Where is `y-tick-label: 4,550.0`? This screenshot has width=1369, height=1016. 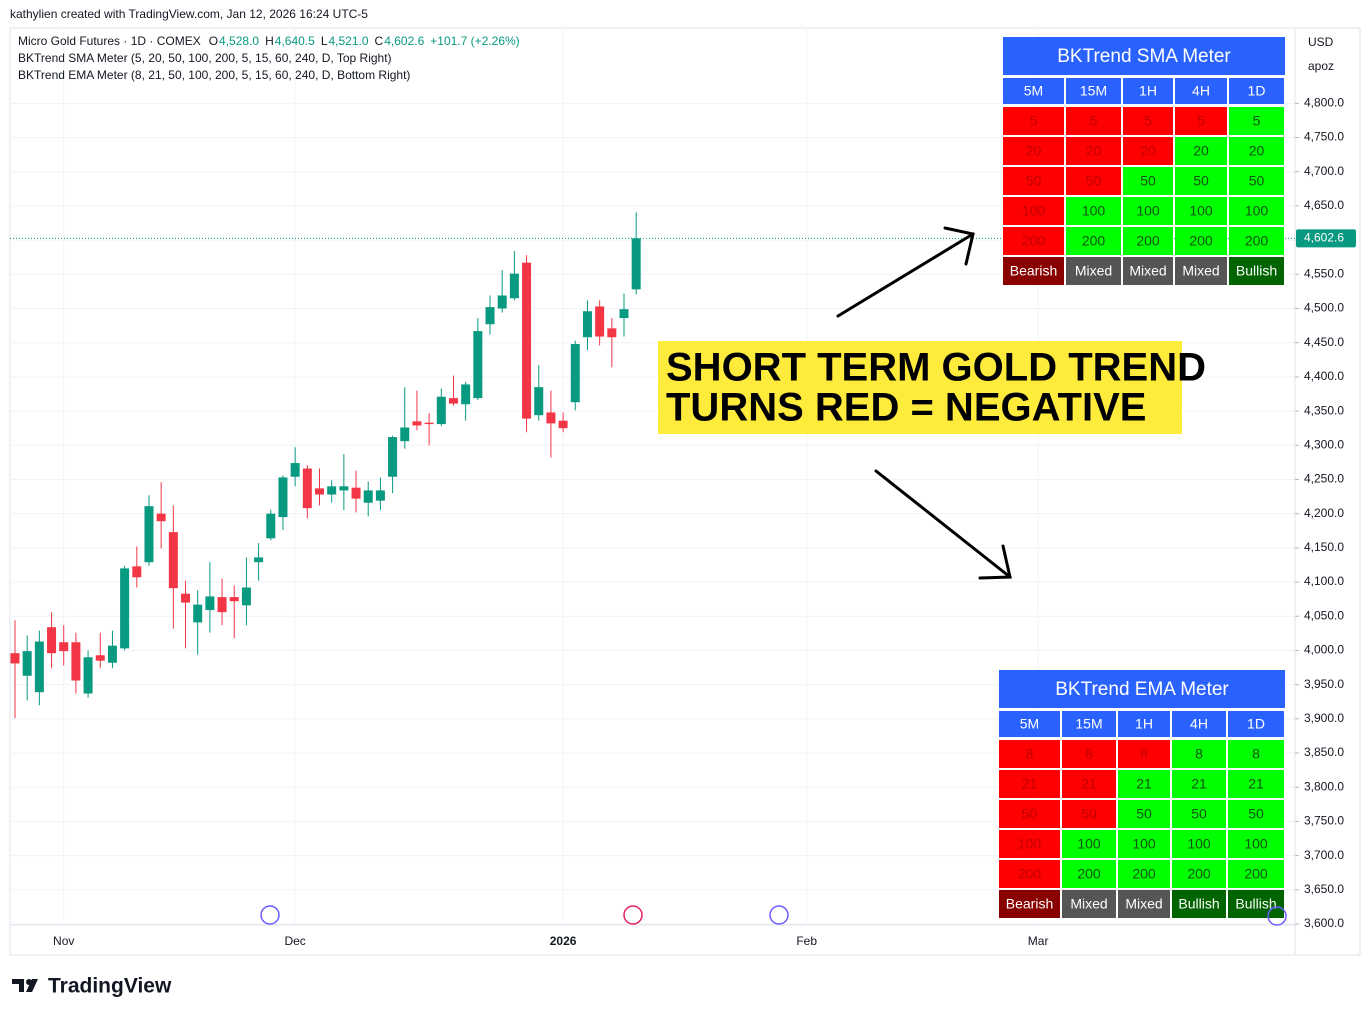
y-tick-label: 4,550.0 is located at coordinates (1324, 273).